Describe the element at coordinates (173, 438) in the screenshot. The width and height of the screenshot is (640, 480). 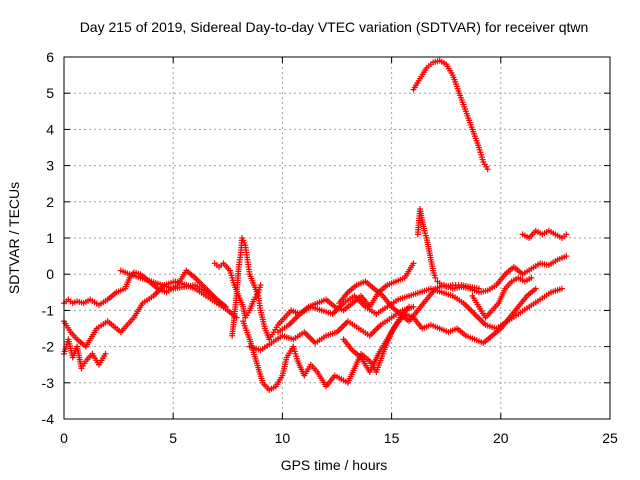
I see `x-tick-label: 5` at that location.